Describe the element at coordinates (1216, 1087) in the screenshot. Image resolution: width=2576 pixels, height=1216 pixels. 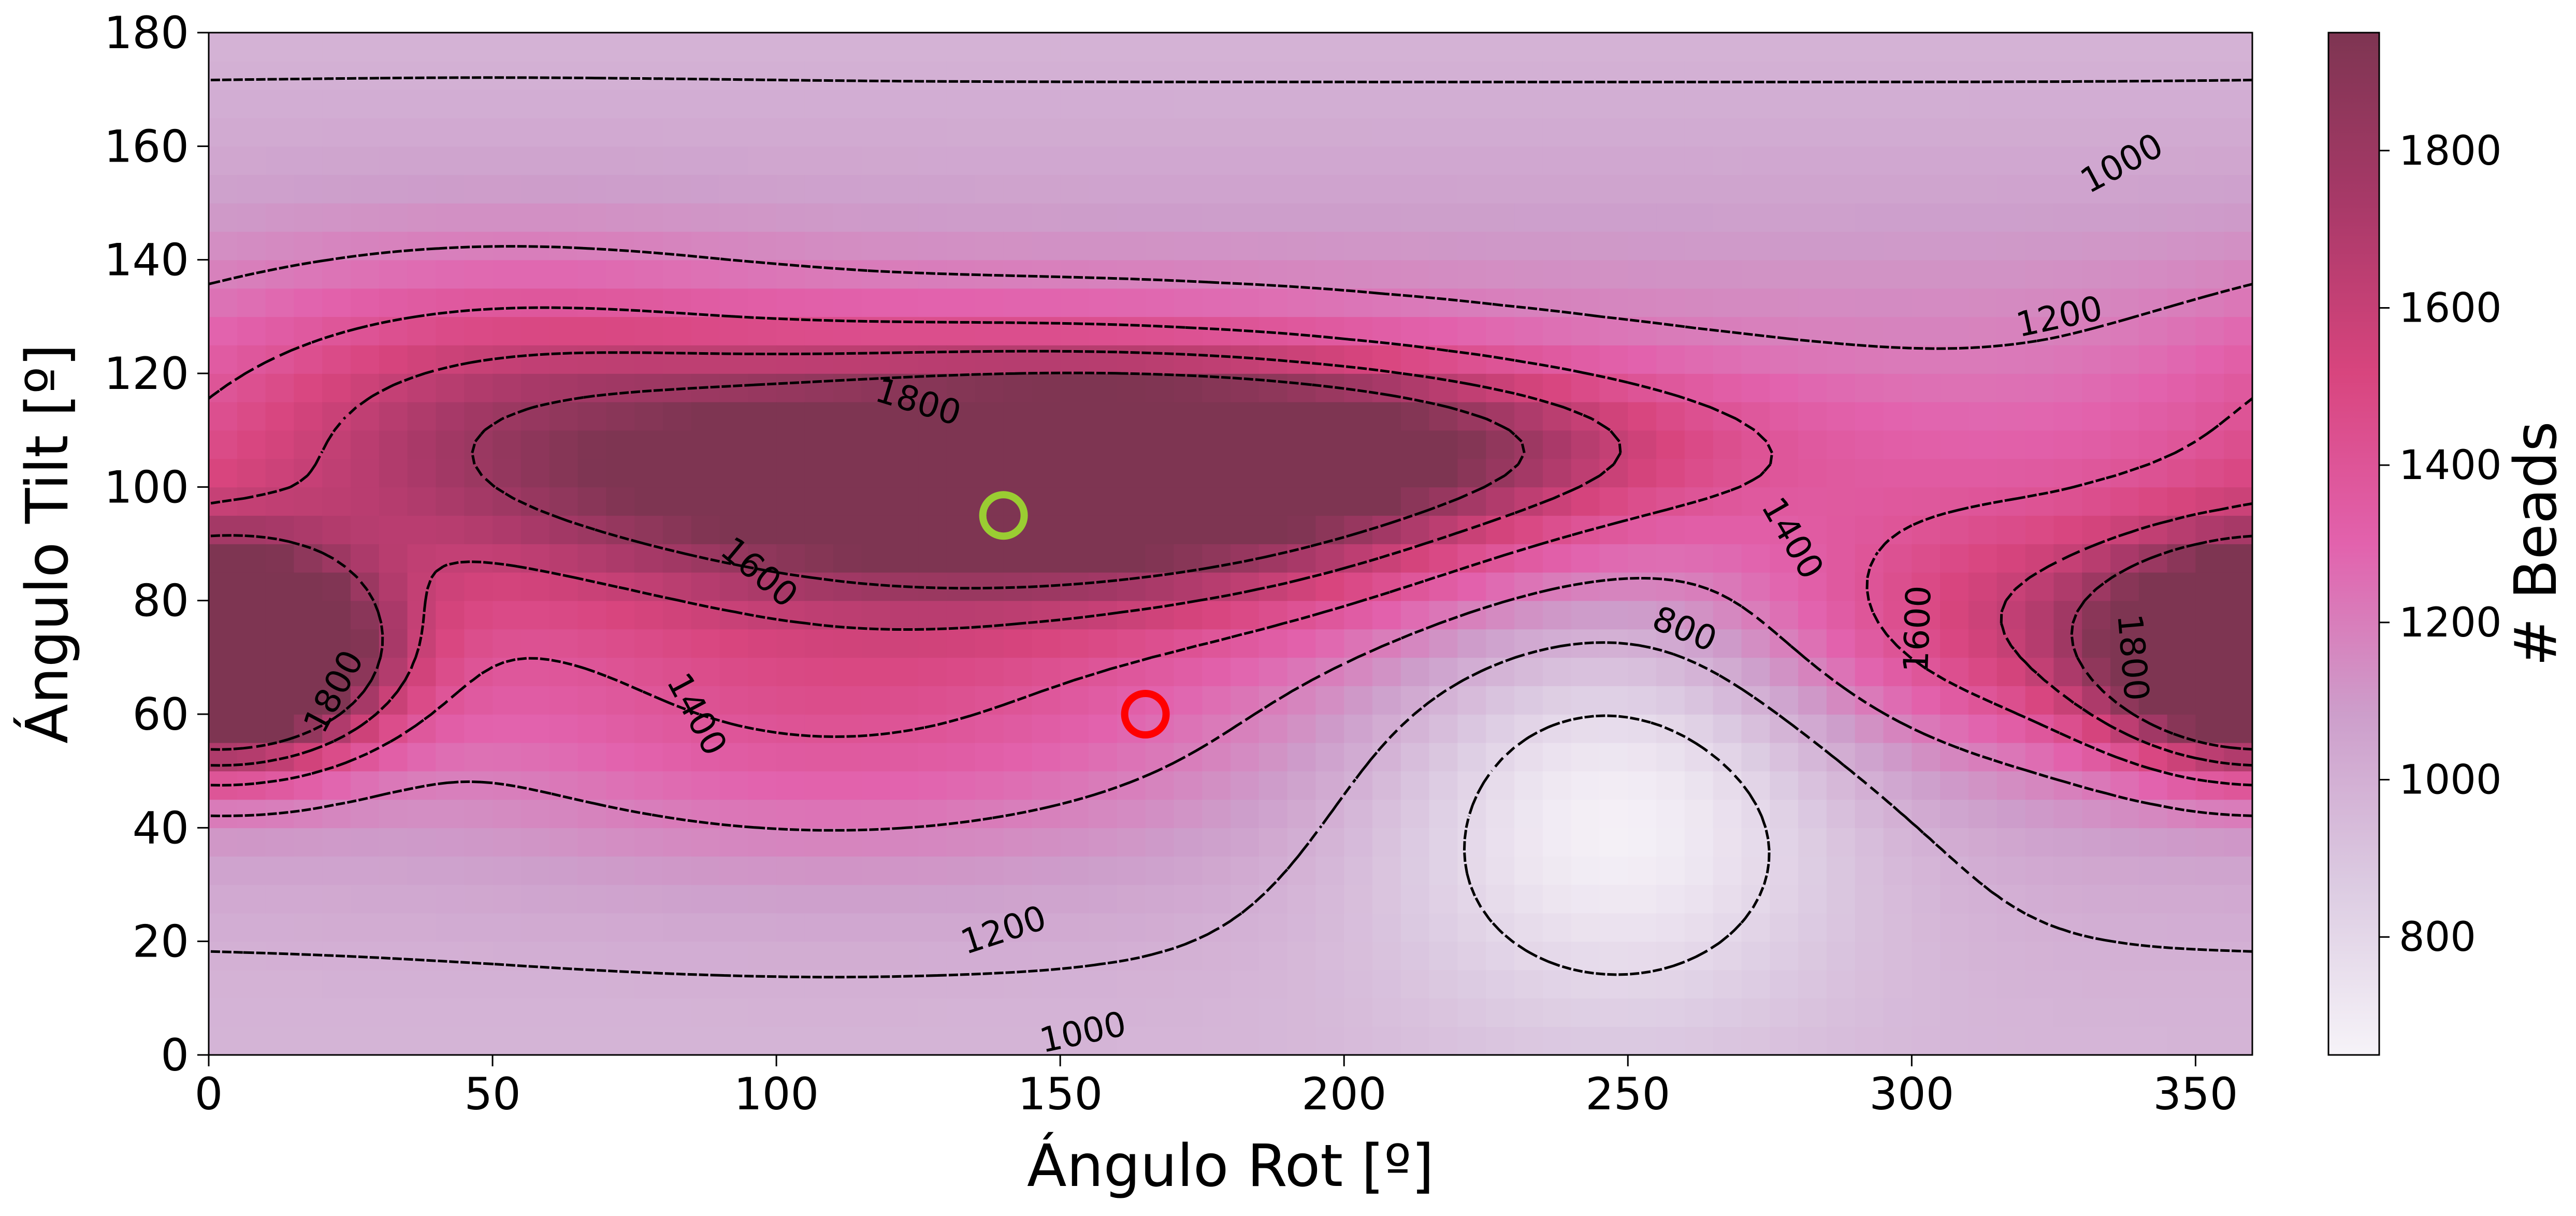
I see `x-axis: 0 50 100 150 200 250 300 350` at that location.